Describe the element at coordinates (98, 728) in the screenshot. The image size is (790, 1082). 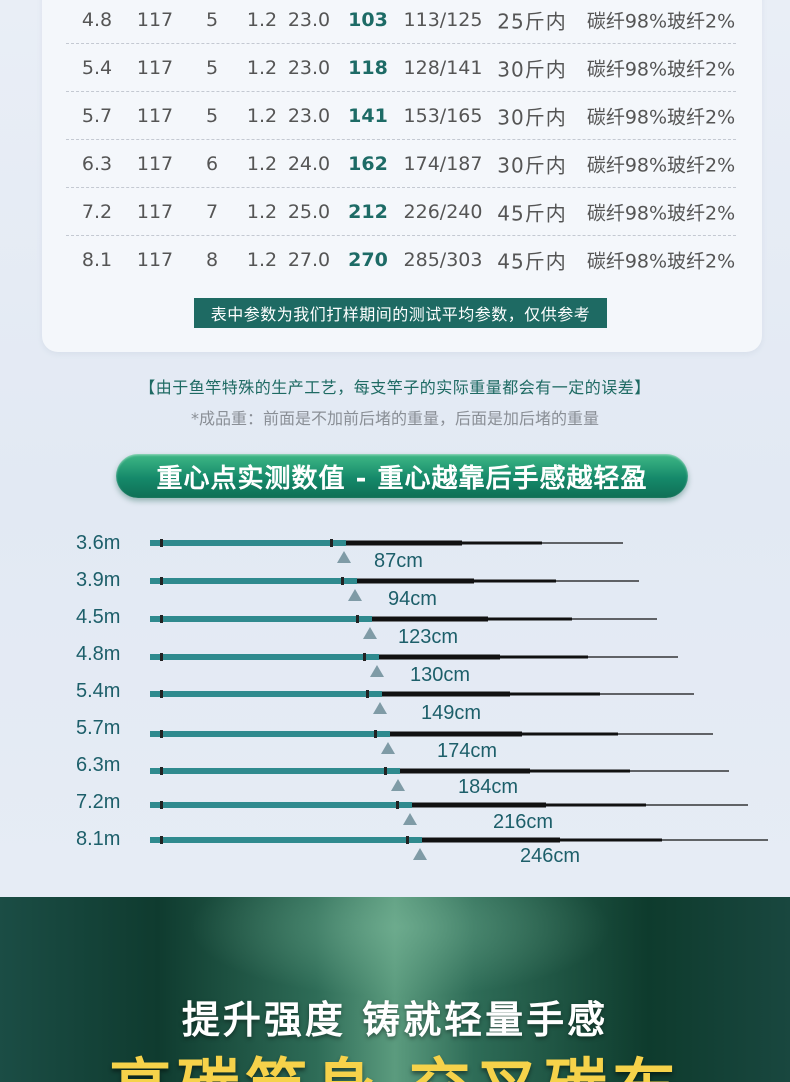
I see `rod-length-label: 5.7m` at that location.